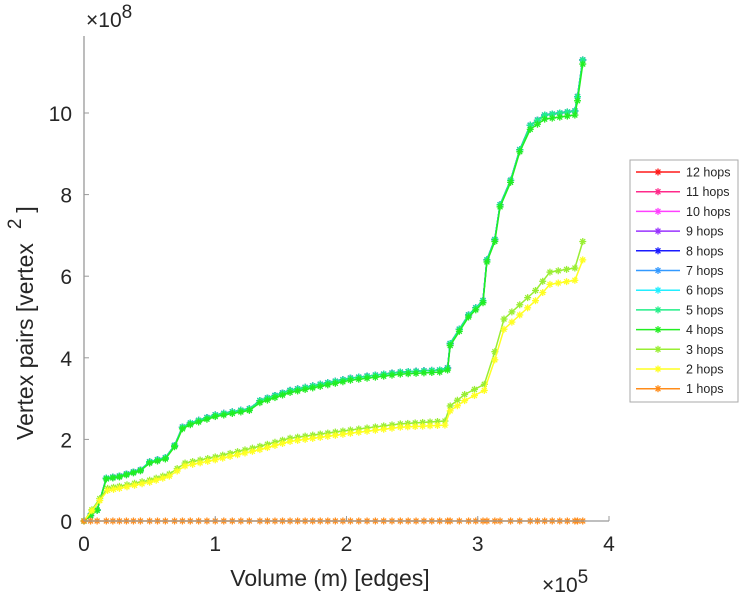  I want to click on legend-item: 3 hops, so click(680, 350).